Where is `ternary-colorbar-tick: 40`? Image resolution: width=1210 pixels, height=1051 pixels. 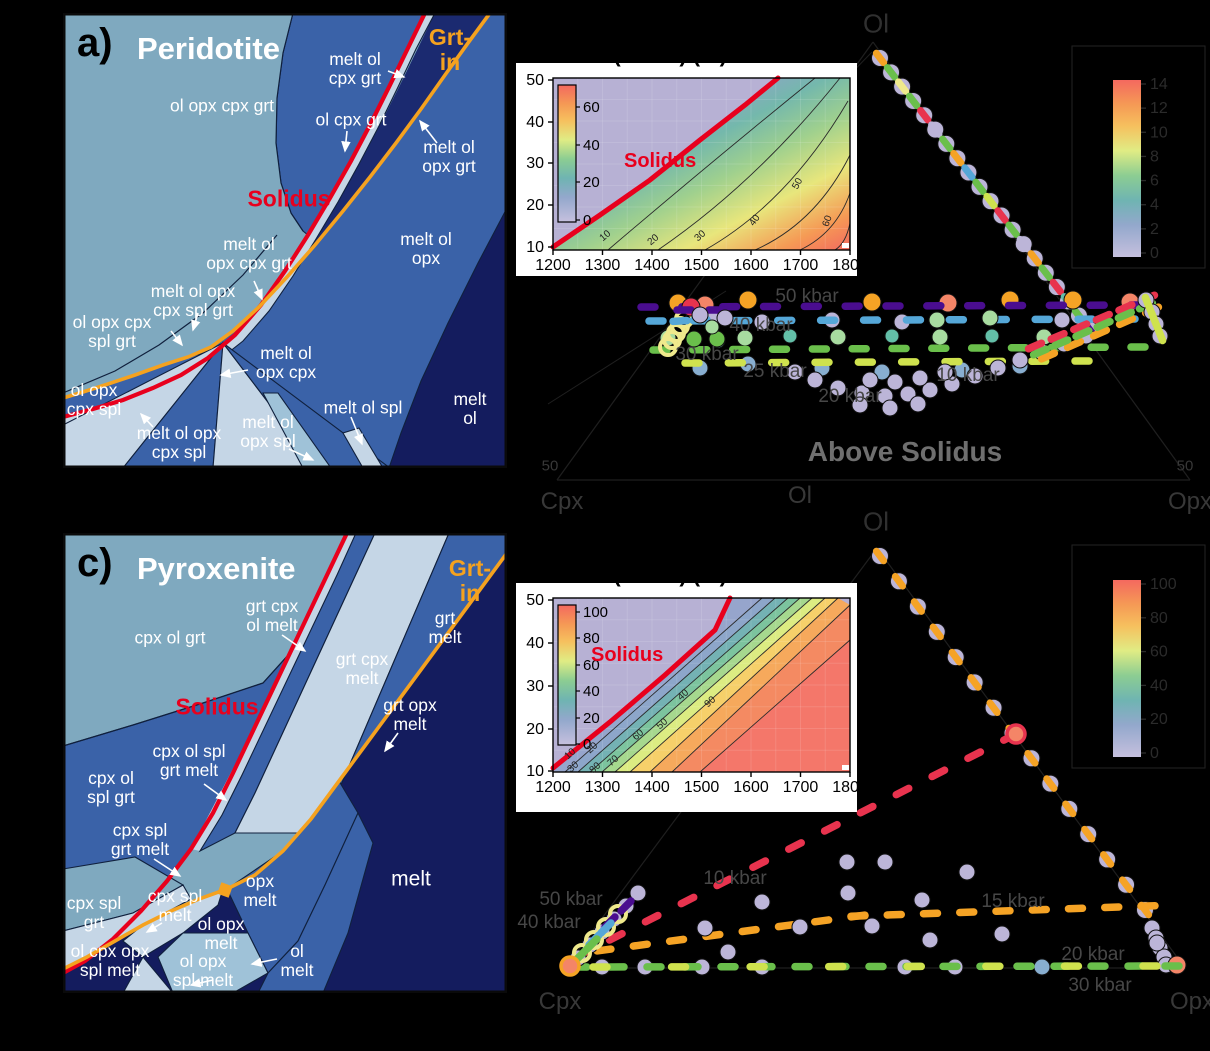
ternary-colorbar-tick: 40 is located at coordinates (1159, 685).